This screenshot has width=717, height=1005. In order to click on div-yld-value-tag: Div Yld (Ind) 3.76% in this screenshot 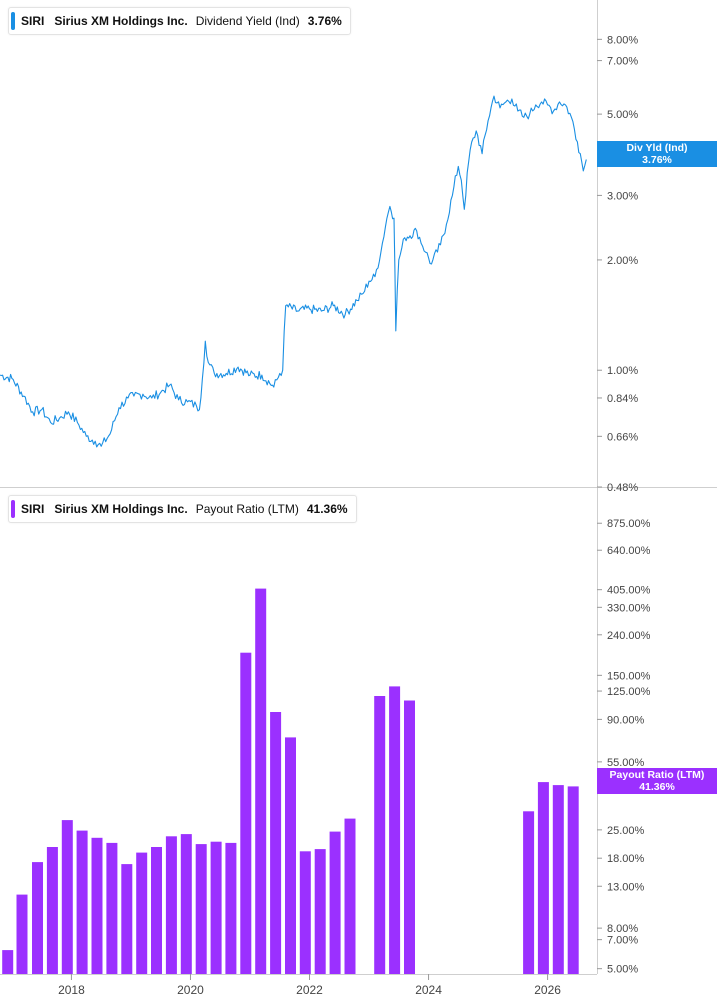, I will do `click(657, 154)`.